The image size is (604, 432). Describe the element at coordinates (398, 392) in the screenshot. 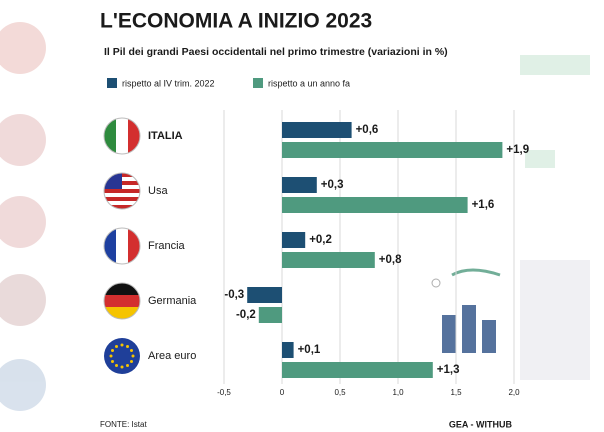

I see `x-tick-label: 1,0` at that location.